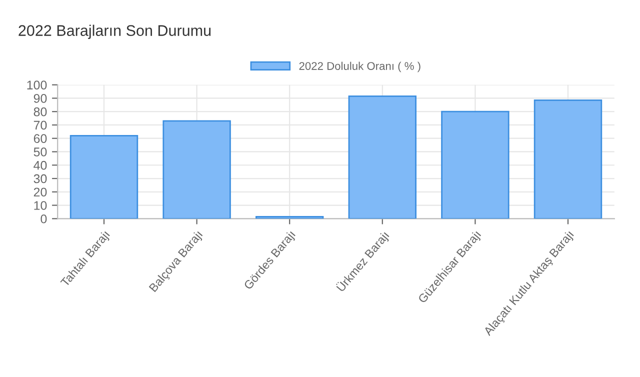 The width and height of the screenshot is (640, 377). What do you see at coordinates (40, 192) in the screenshot?
I see `y-tick-label: 20` at bounding box center [40, 192].